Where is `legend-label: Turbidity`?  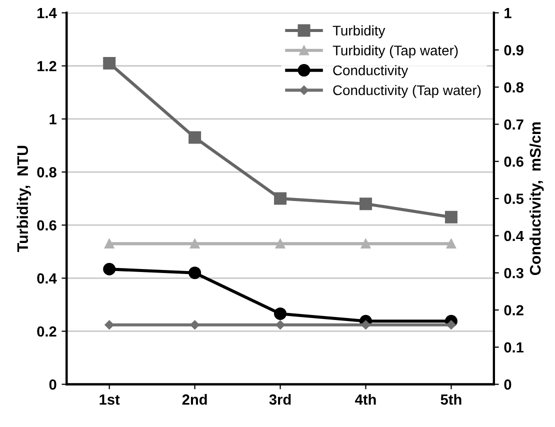
legend-label: Turbidity is located at coordinates (359, 31).